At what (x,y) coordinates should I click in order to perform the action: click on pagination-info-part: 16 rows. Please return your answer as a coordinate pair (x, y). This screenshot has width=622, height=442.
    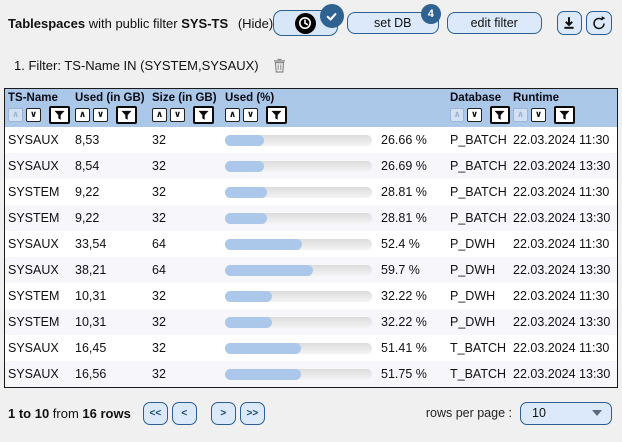
    Looking at the image, I should click on (106, 413).